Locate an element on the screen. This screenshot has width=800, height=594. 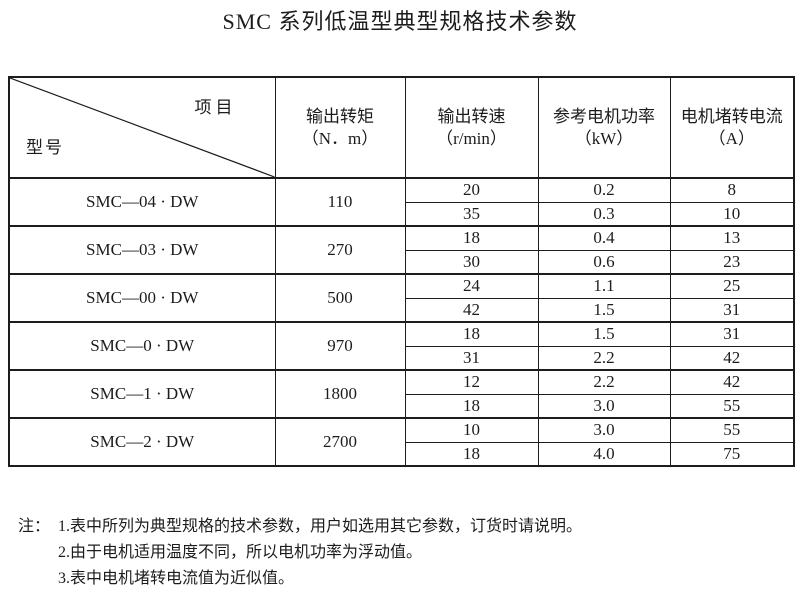
corner-label-item: 项目 is located at coordinates (215, 107).